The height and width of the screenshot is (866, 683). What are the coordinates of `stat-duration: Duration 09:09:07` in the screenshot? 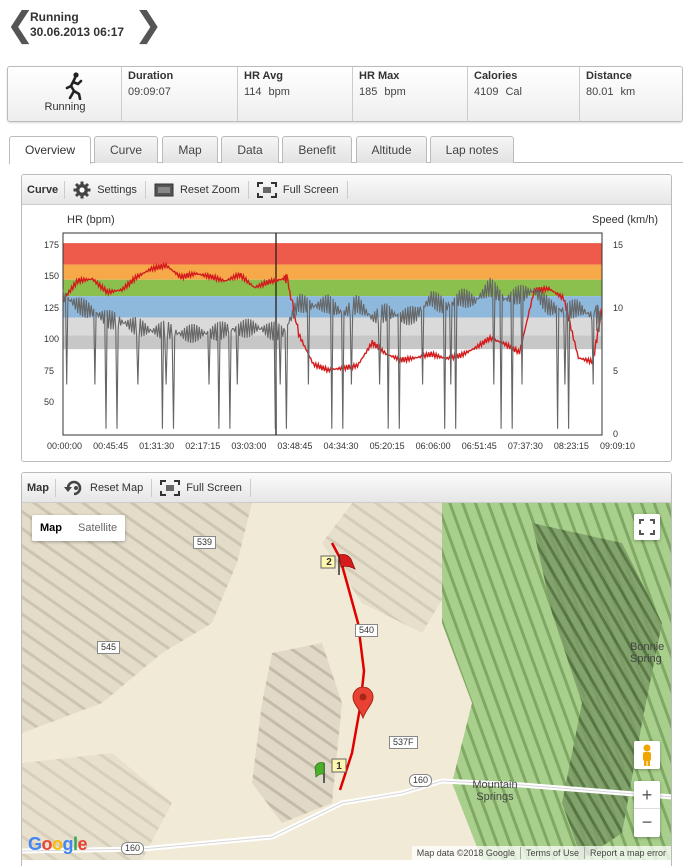 It's located at (180, 94).